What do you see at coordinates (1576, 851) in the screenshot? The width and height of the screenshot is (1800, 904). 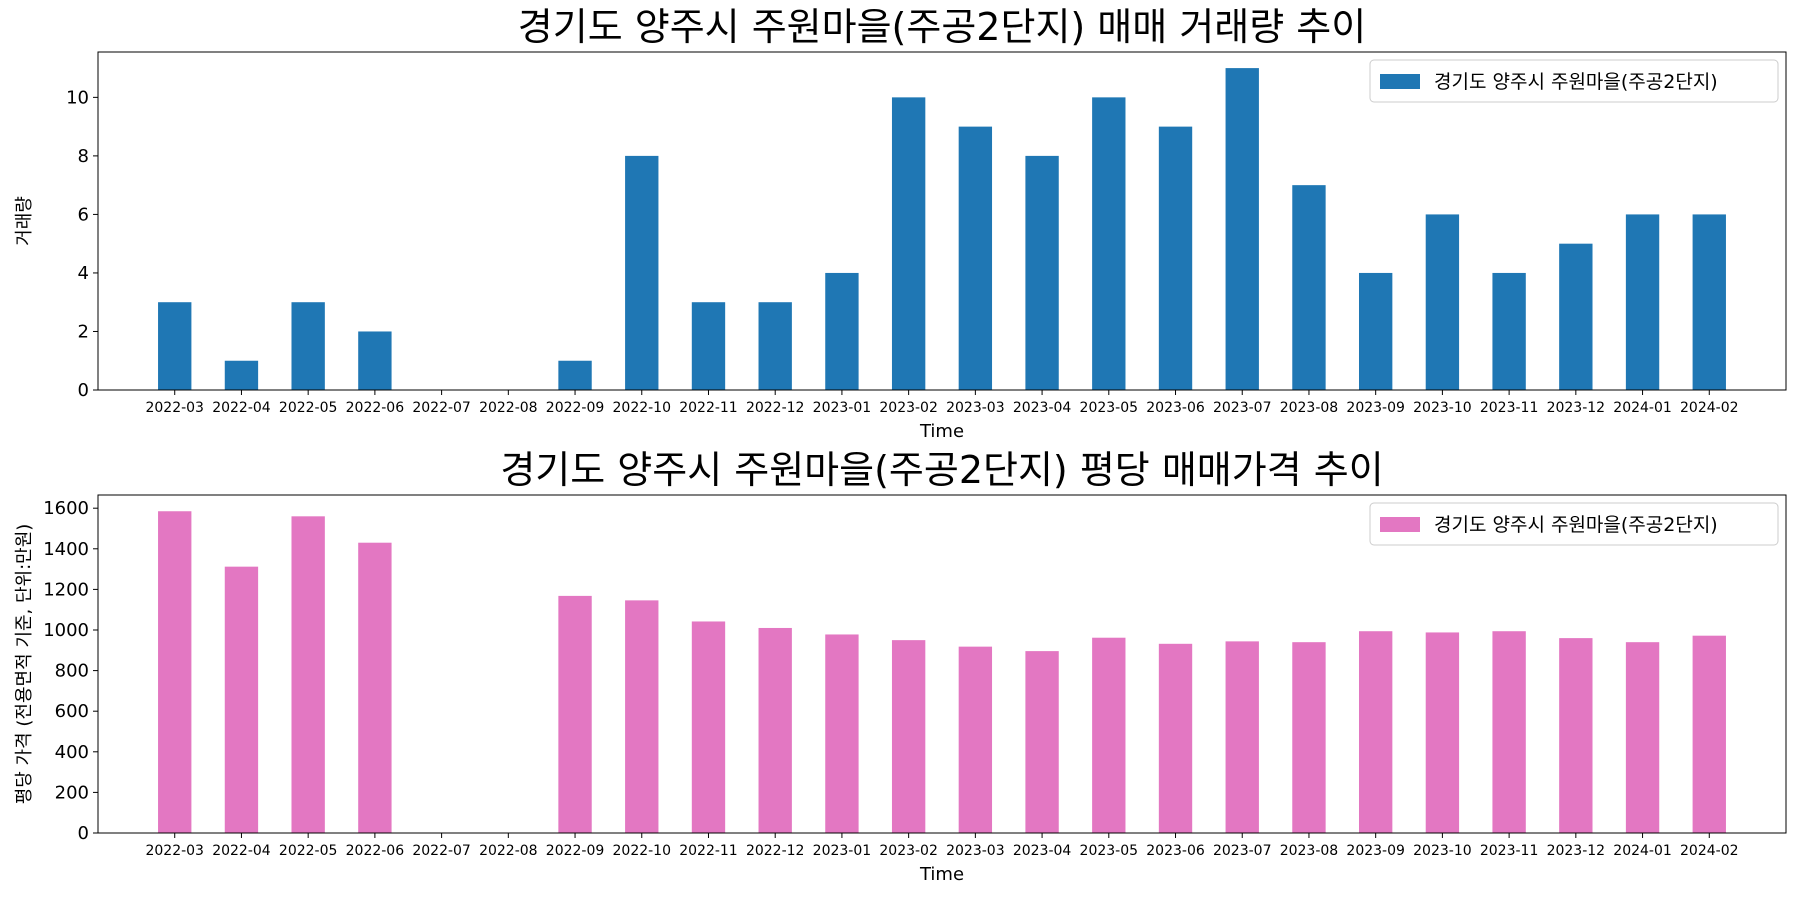 I see `x-tick-label: 2023-12` at bounding box center [1576, 851].